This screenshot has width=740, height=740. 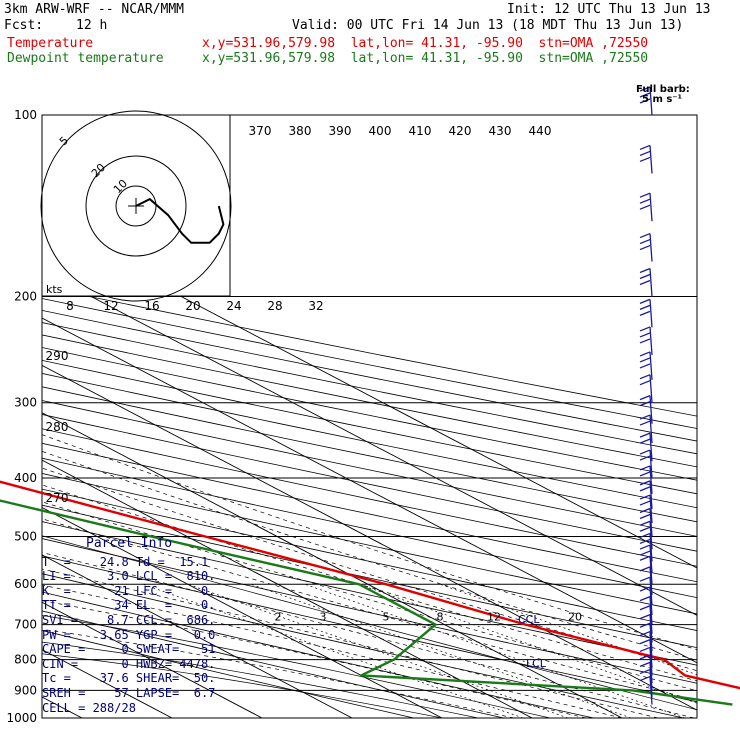 I want to click on model-title: 3km ARW-WRF -- NCAR/MMM, so click(x=94, y=9).